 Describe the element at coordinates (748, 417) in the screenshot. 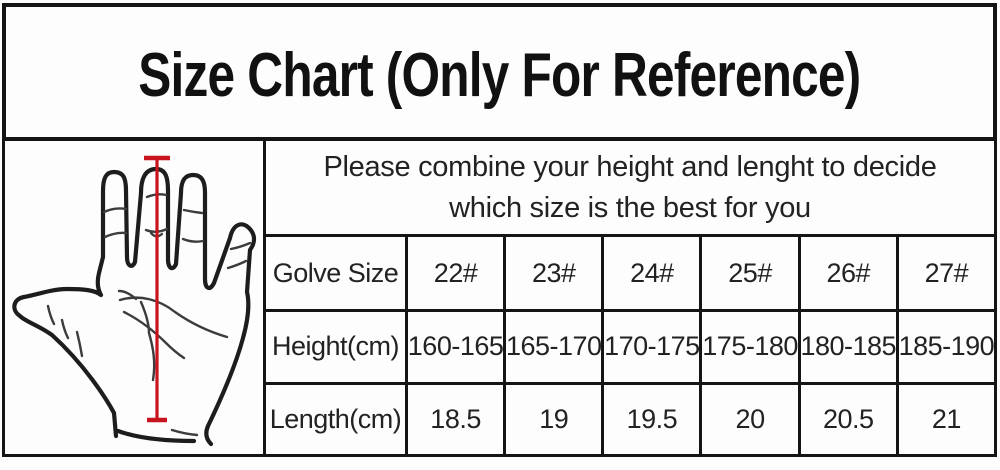

I see `table-cell: 20` at that location.